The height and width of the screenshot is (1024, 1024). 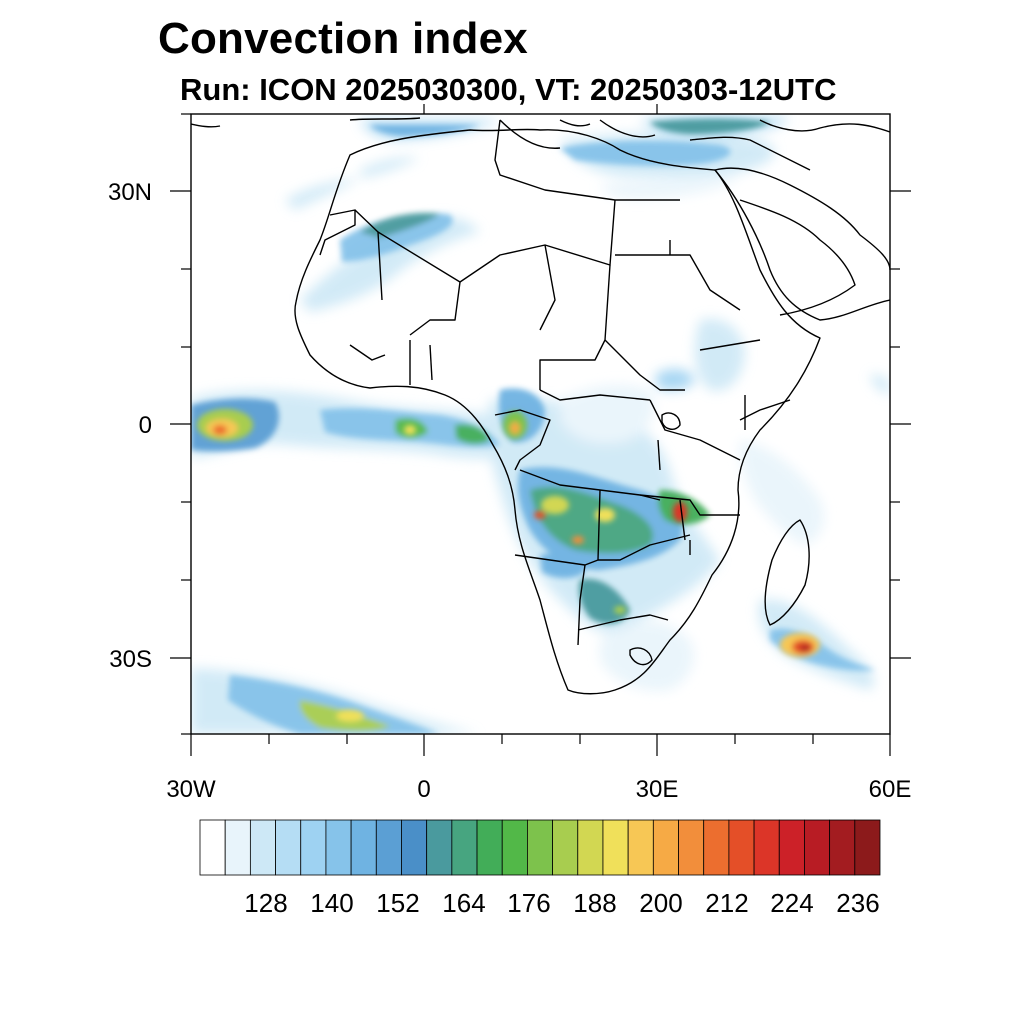 I want to click on colorbar-label: 140, so click(x=331, y=903).